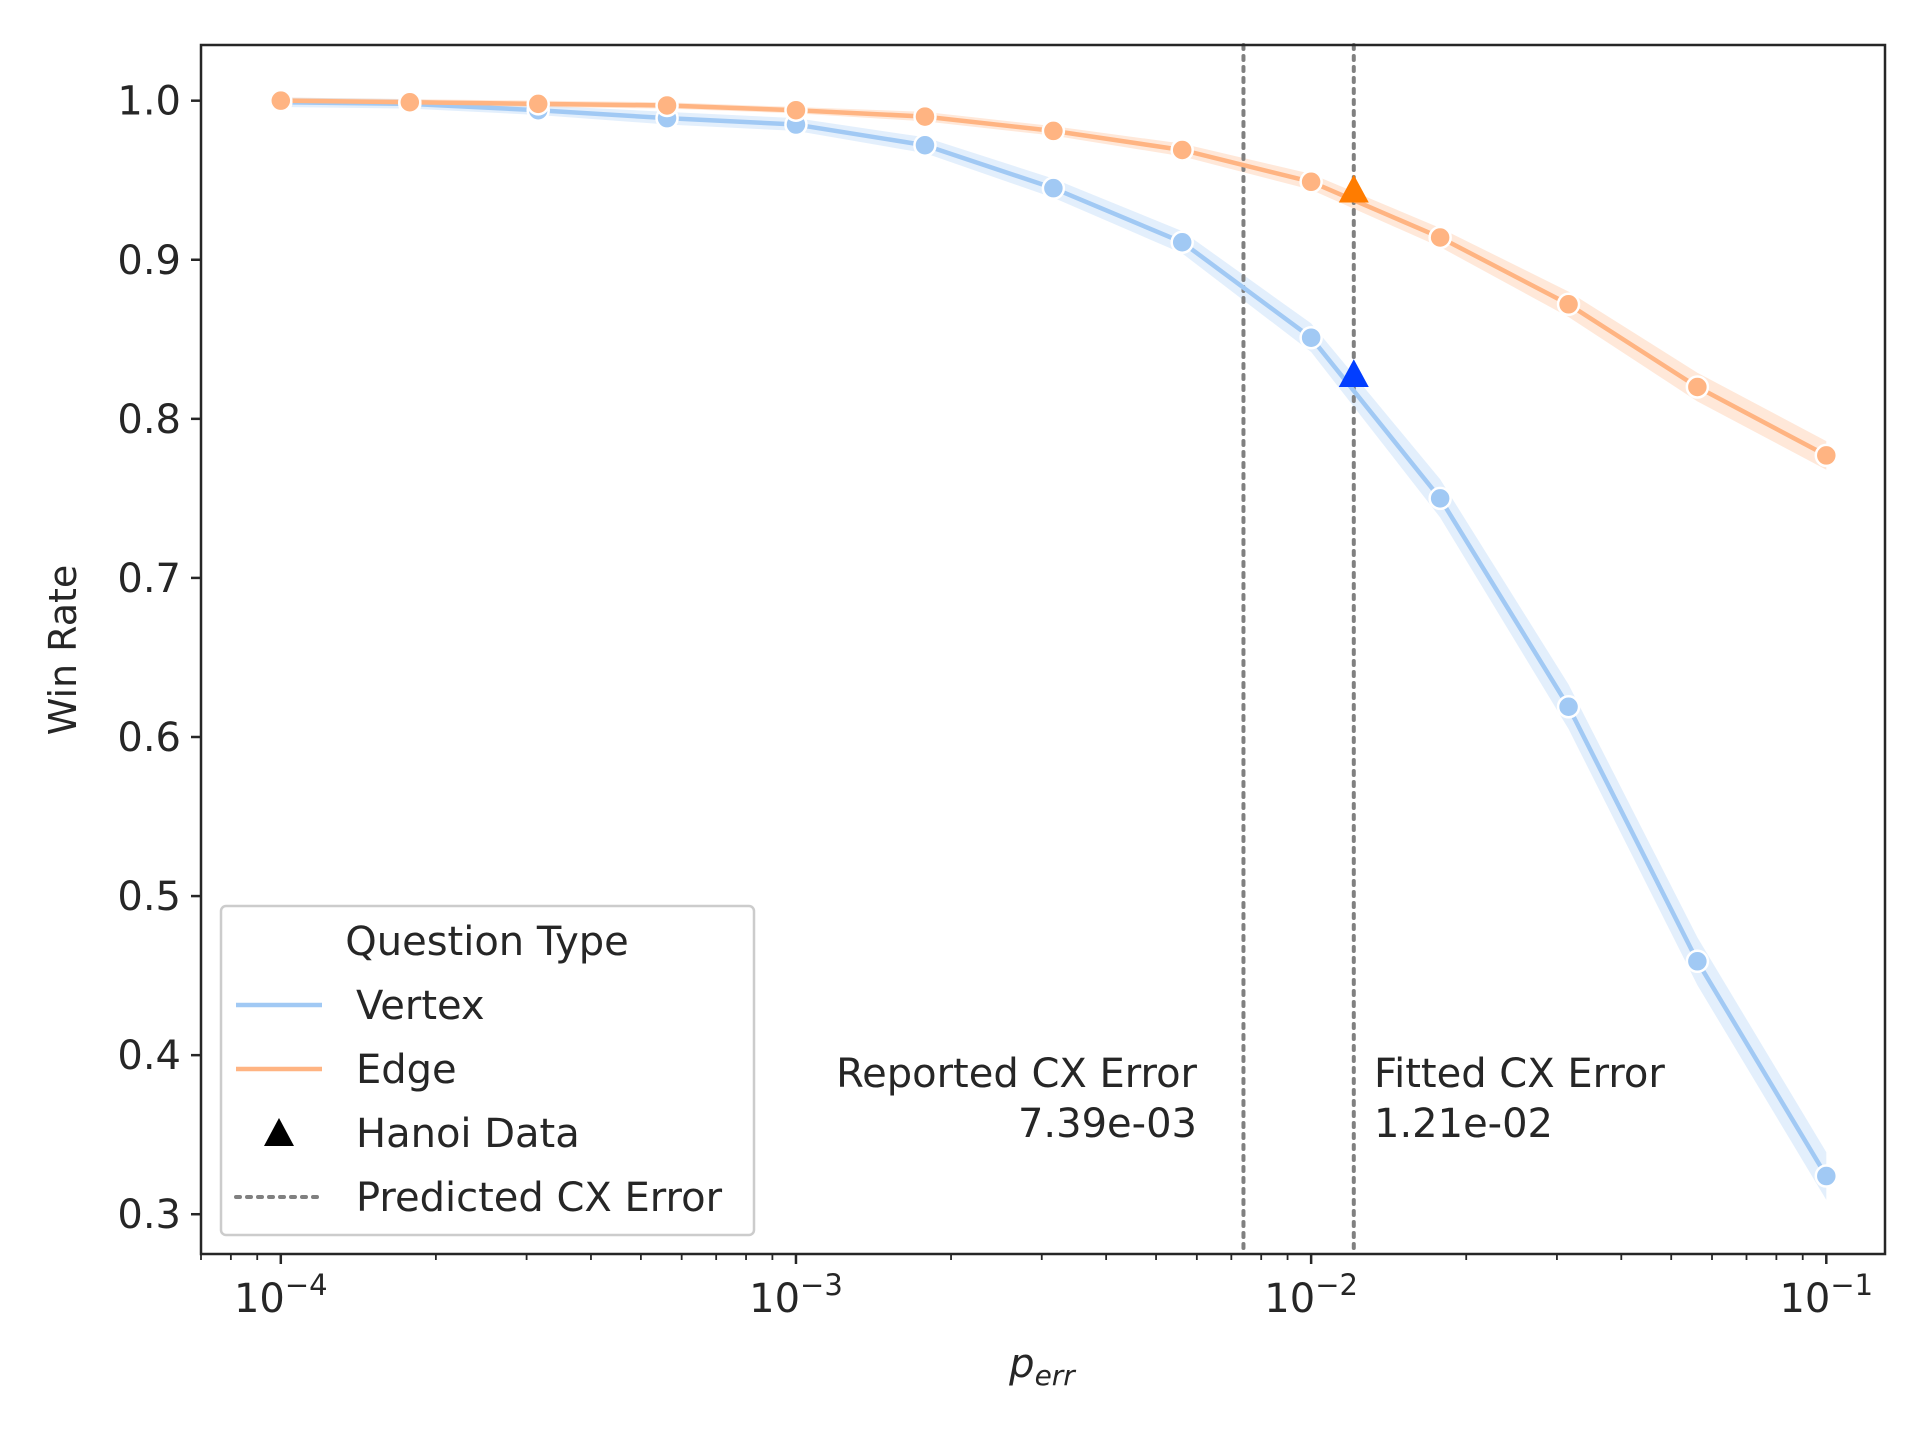  What do you see at coordinates (149, 1056) in the screenshot?
I see `y-tick-label-1: 0.4` at bounding box center [149, 1056].